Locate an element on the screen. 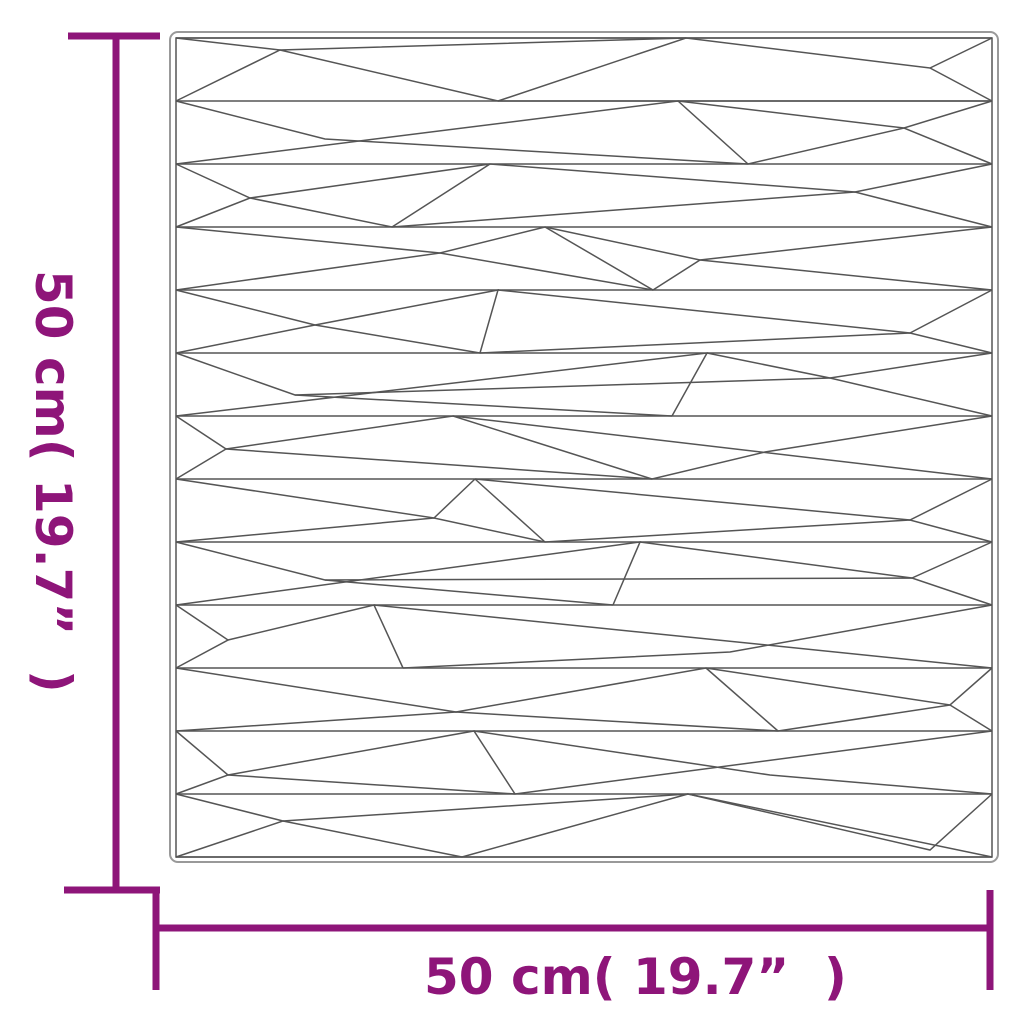 This screenshot has width=1024, height=1024. height-label: 50 cm( 19.7” ) is located at coordinates (53, 481).